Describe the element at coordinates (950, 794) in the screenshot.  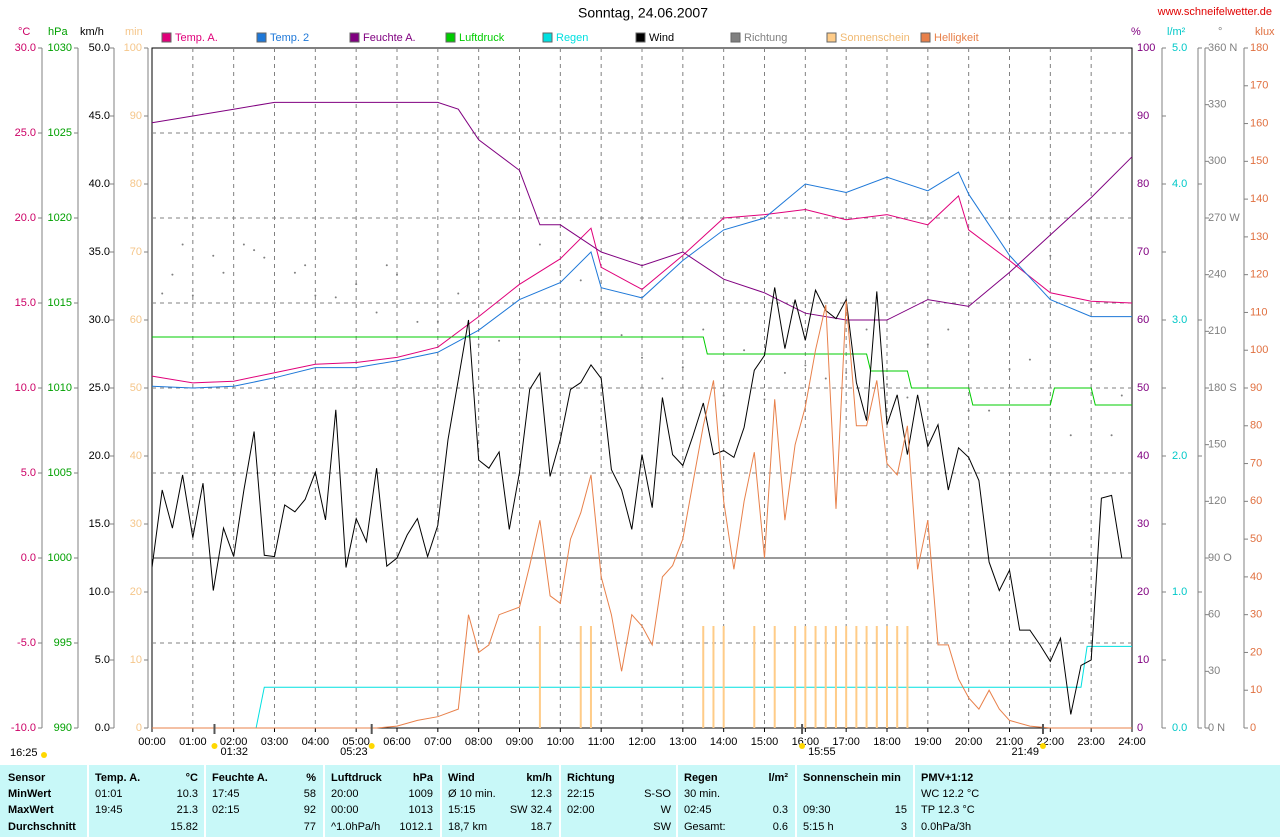
I see `stats-cell: WC 12.2 °C` at that location.